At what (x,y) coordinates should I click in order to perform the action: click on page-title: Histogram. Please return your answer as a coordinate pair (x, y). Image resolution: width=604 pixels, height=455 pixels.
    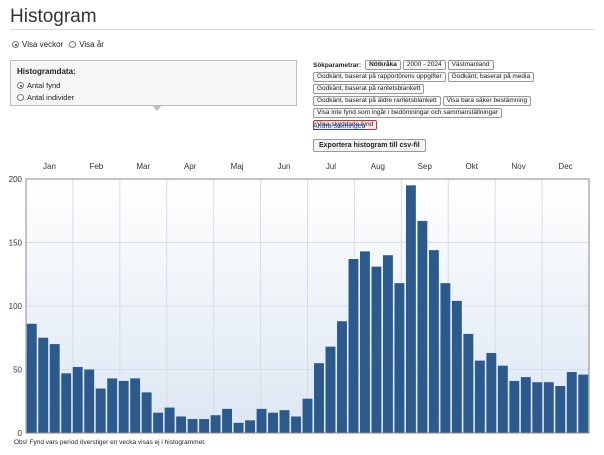
    Looking at the image, I should click on (53, 16).